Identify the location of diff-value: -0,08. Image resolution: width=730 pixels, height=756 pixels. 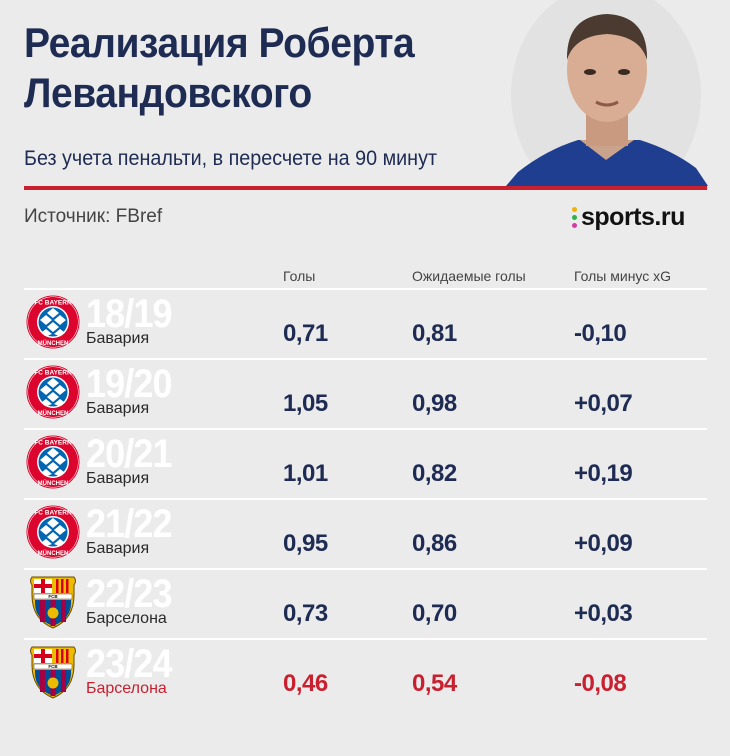
(600, 683).